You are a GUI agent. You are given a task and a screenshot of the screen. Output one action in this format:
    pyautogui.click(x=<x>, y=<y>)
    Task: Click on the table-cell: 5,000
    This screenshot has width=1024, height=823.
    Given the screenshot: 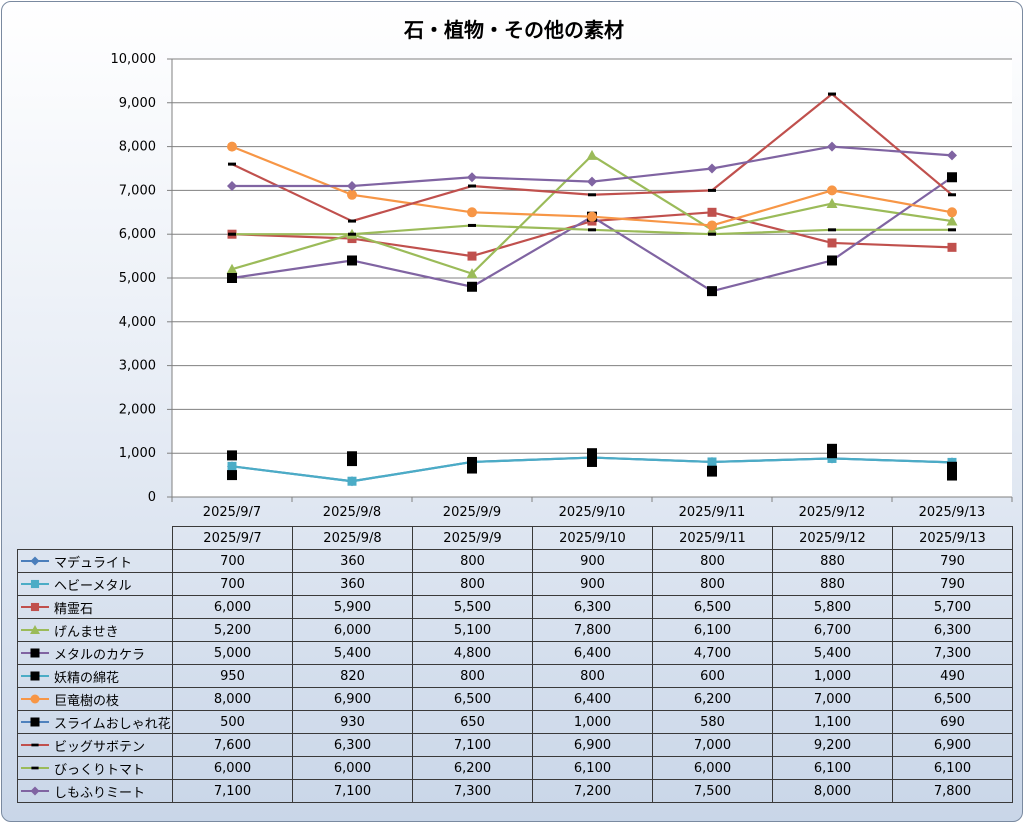 What is the action you would take?
    pyautogui.click(x=232, y=653)
    